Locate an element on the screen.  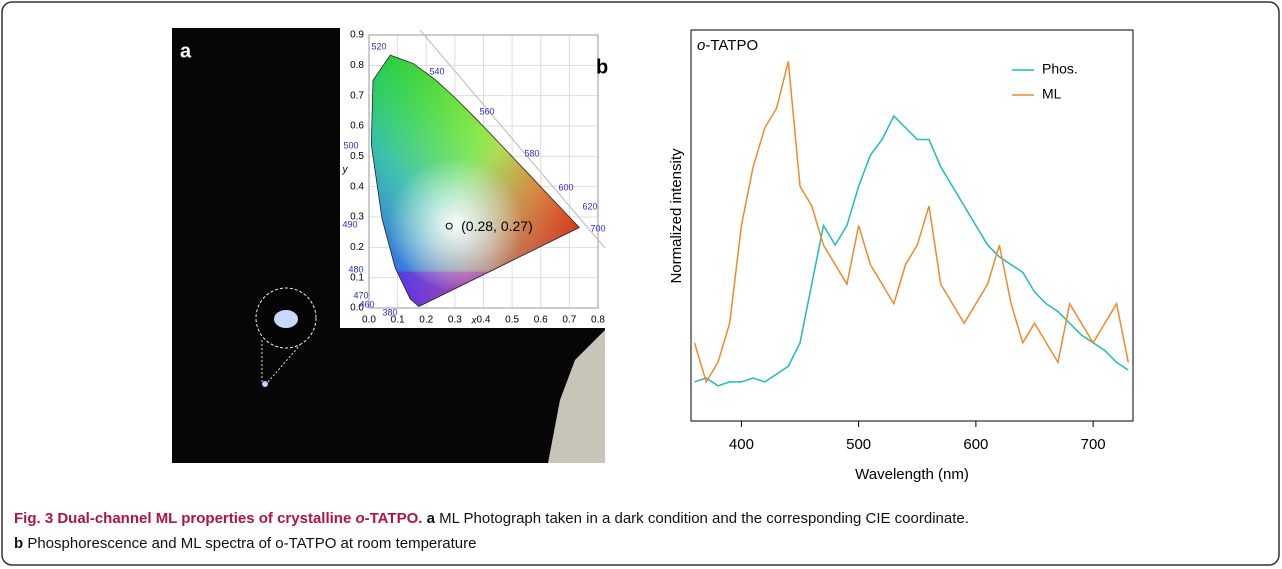
y-axis-label: y is located at coordinates (345, 170).